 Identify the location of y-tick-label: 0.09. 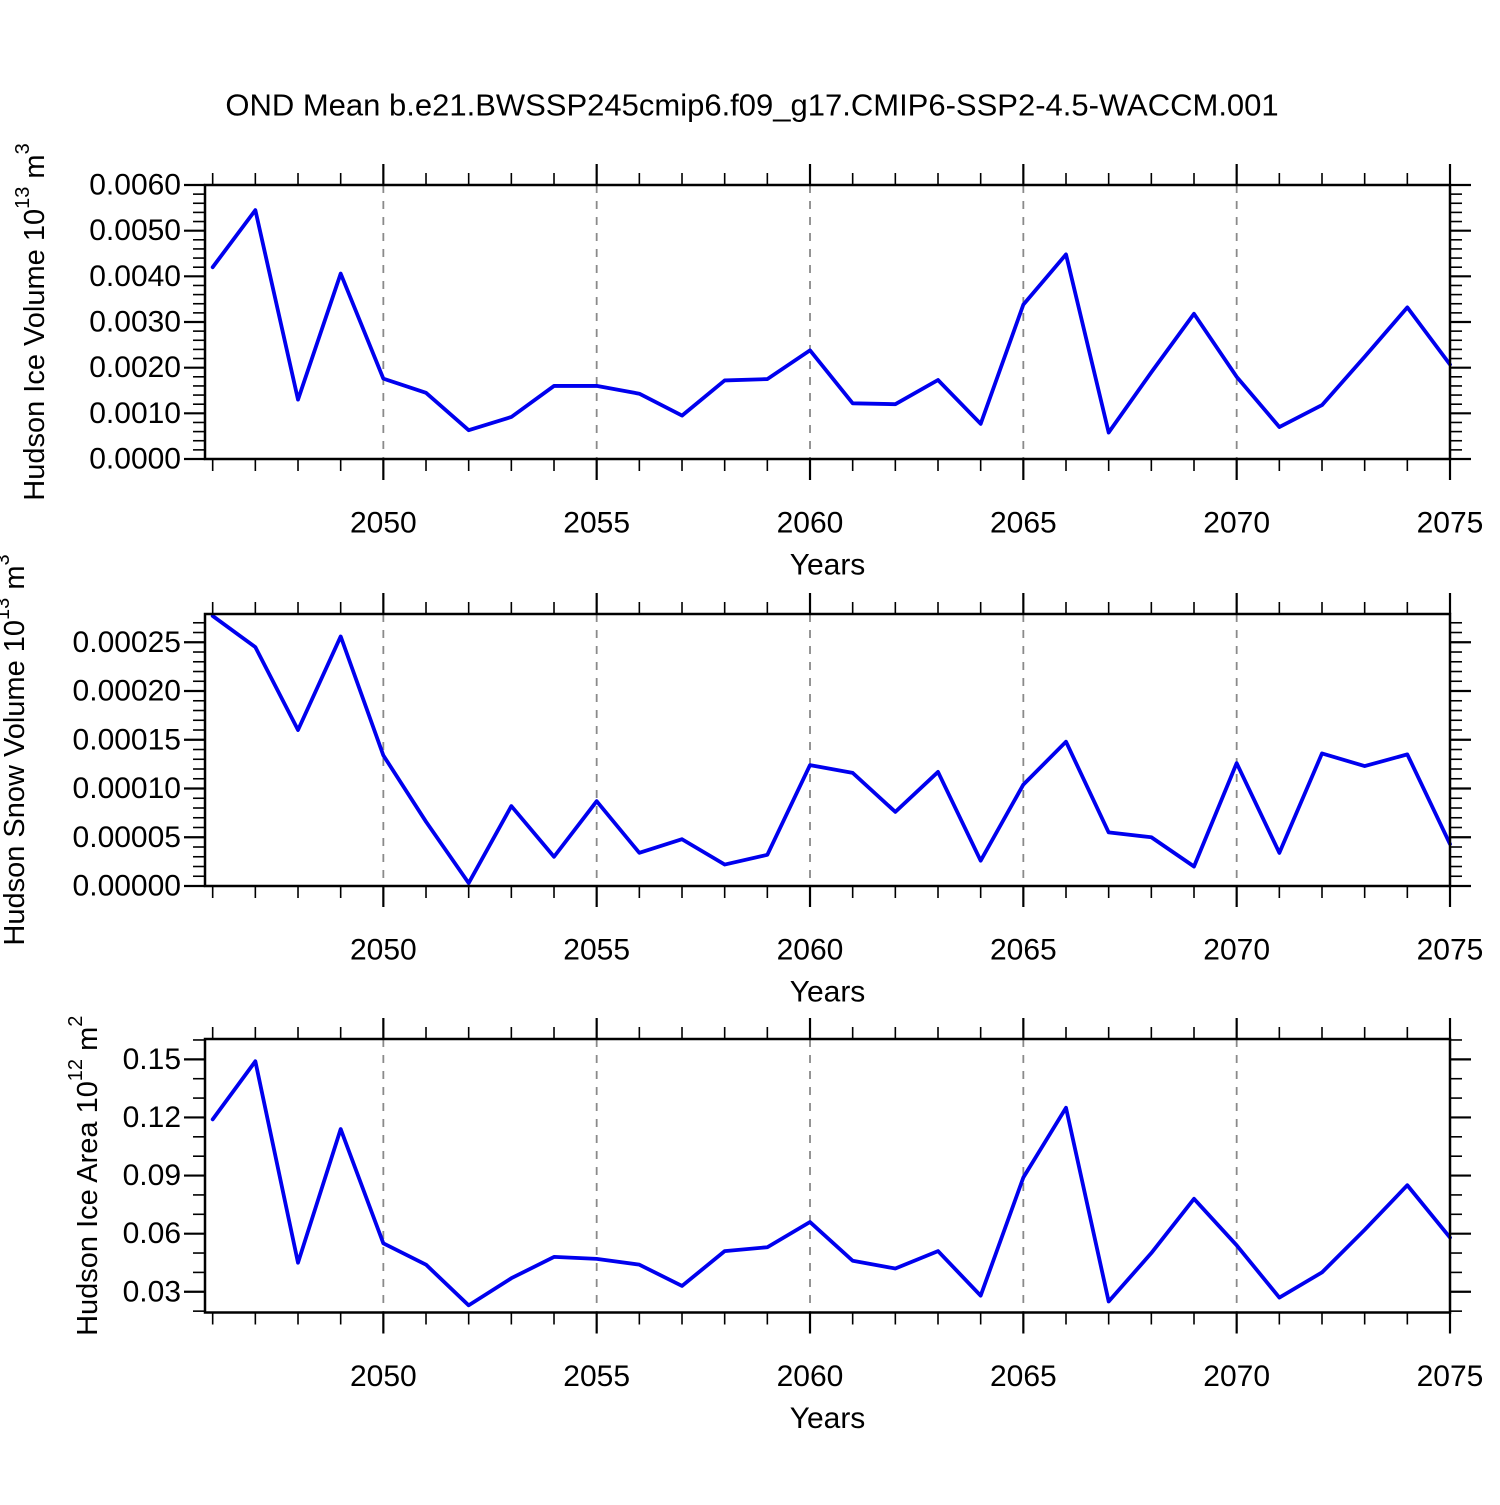
(152, 1175).